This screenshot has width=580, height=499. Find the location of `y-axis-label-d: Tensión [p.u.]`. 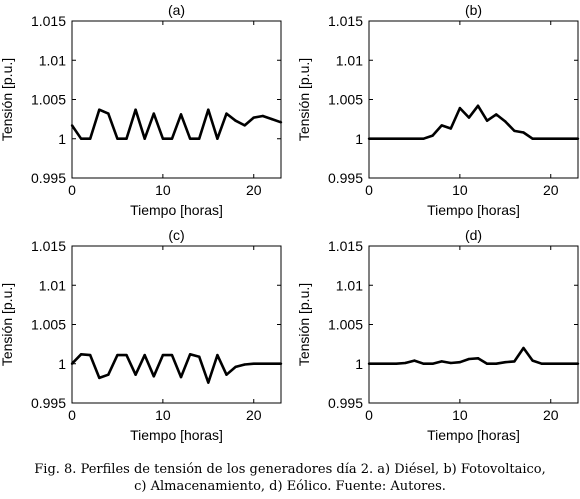

y-axis-label-d: Tensión [p.u.] is located at coordinates (304, 324).